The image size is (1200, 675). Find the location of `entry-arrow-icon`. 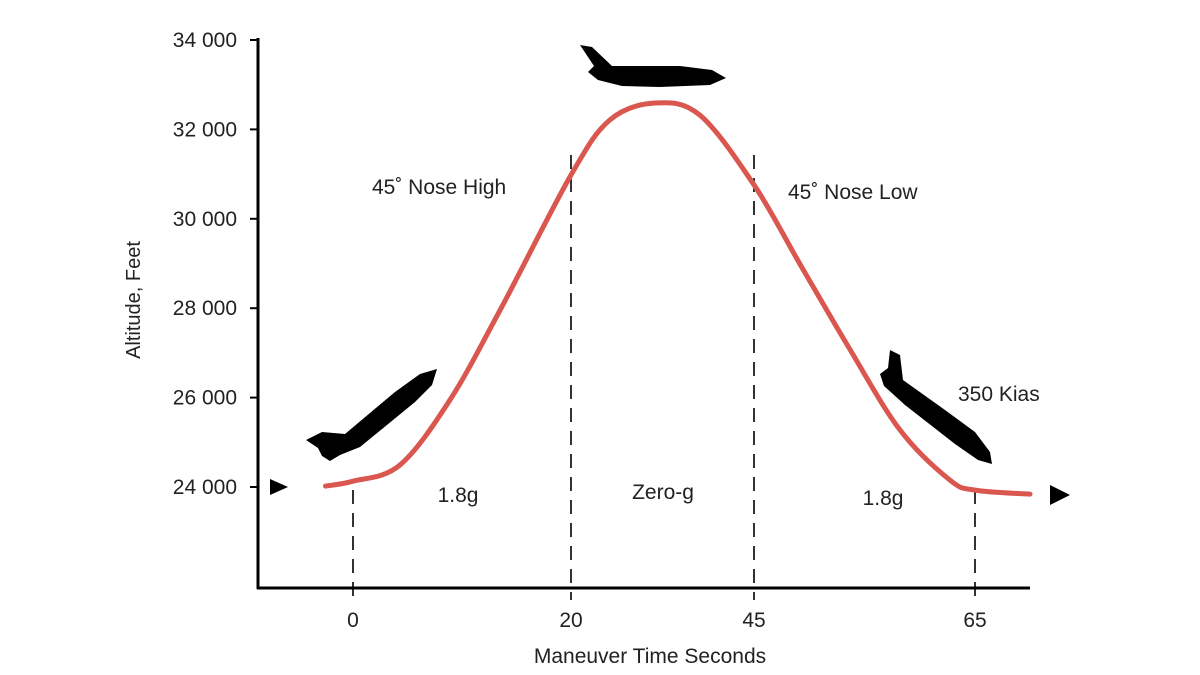

entry-arrow-icon is located at coordinates (279, 487).